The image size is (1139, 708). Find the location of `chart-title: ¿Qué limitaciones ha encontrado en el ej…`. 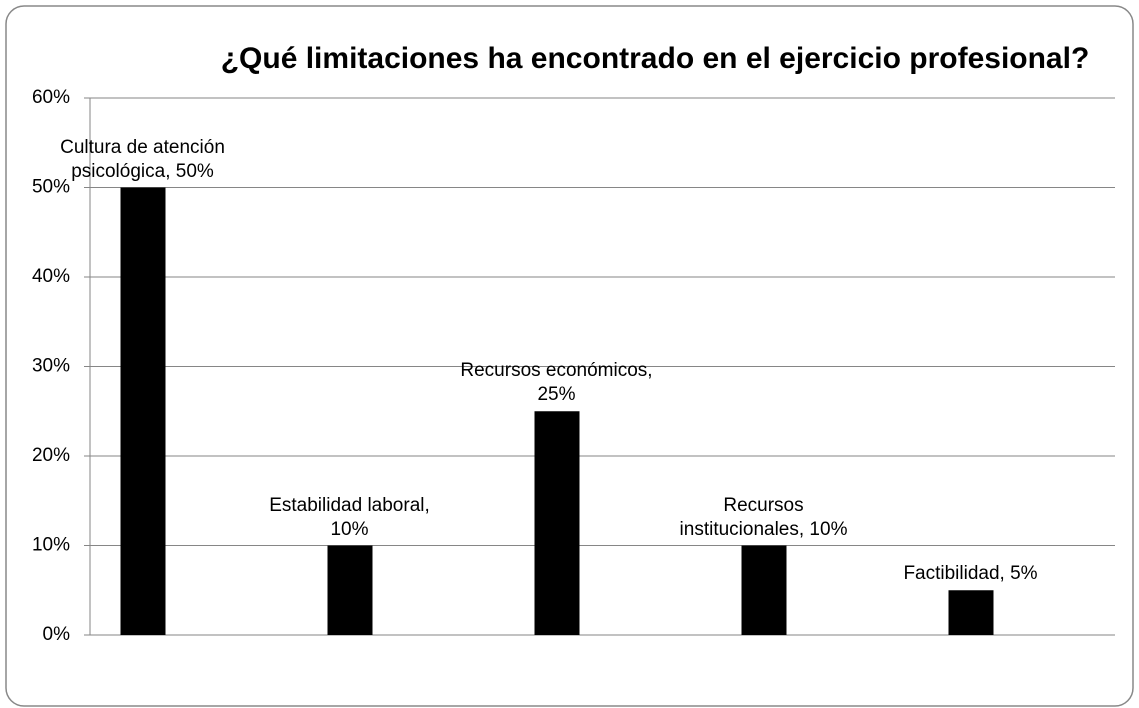

chart-title: ¿Qué limitaciones ha encontrado en el ej… is located at coordinates (655, 58).